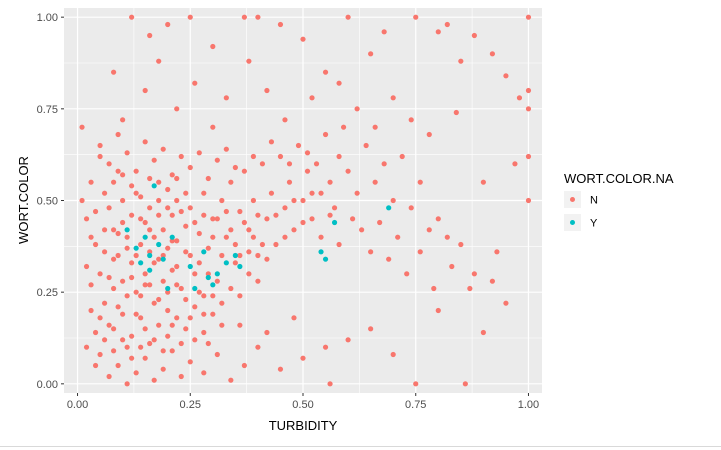 The image size is (721, 450). What do you see at coordinates (594, 224) in the screenshot?
I see `legend-label-y: Y` at bounding box center [594, 224].